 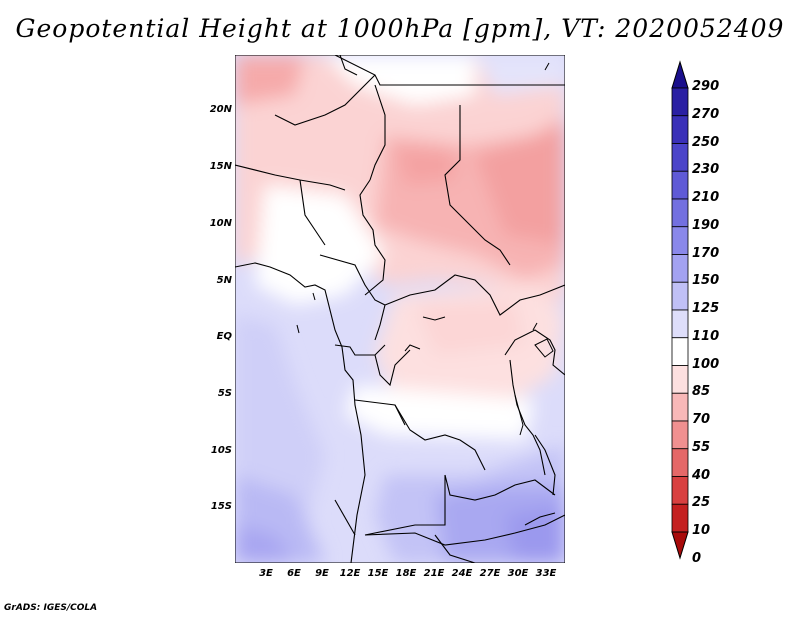 I want to click on y-tick-label: 5S, so click(x=224, y=393).